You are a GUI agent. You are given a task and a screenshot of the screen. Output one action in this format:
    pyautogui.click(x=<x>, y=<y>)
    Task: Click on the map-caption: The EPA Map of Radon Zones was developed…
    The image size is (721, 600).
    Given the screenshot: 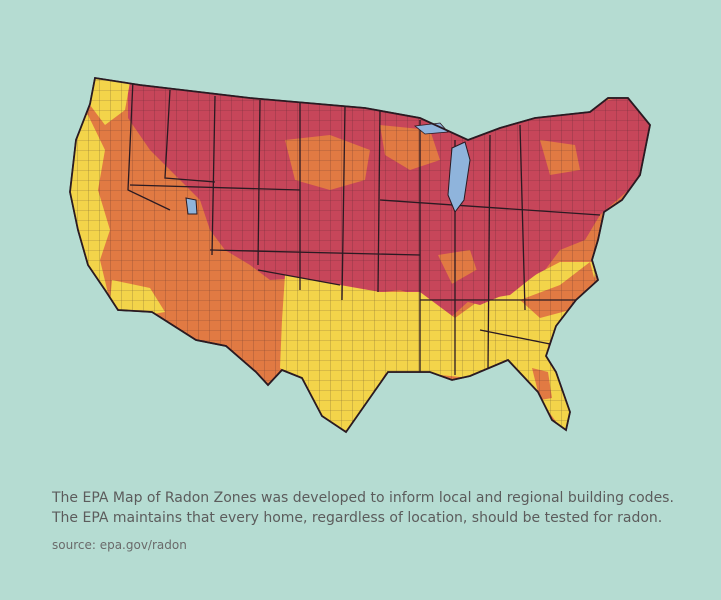 What is the action you would take?
    pyautogui.click(x=372, y=508)
    